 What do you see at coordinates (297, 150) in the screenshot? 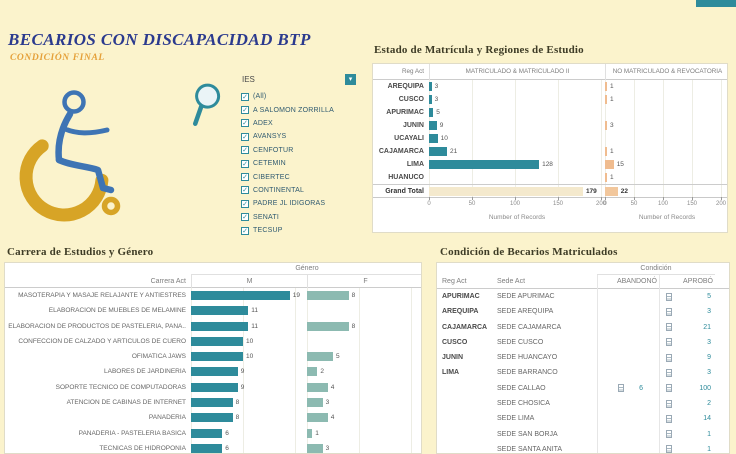
I see `ies-filter-item: ✓ CENFOTUR` at bounding box center [297, 150].